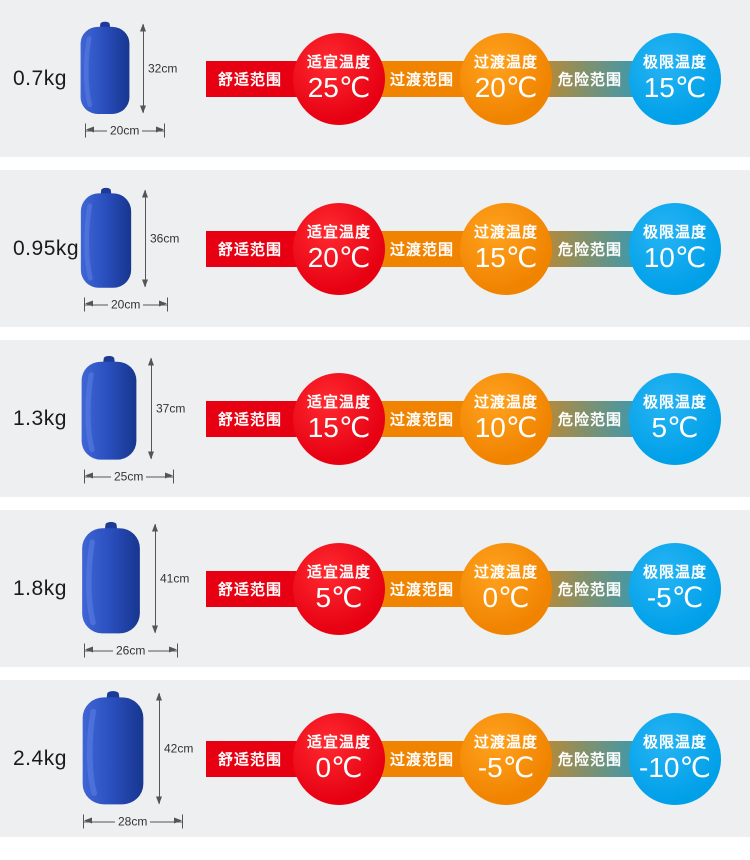 This screenshot has width=750, height=860. Describe the element at coordinates (175, 578) in the screenshot. I see `bag-height-label: 41cm` at that location.